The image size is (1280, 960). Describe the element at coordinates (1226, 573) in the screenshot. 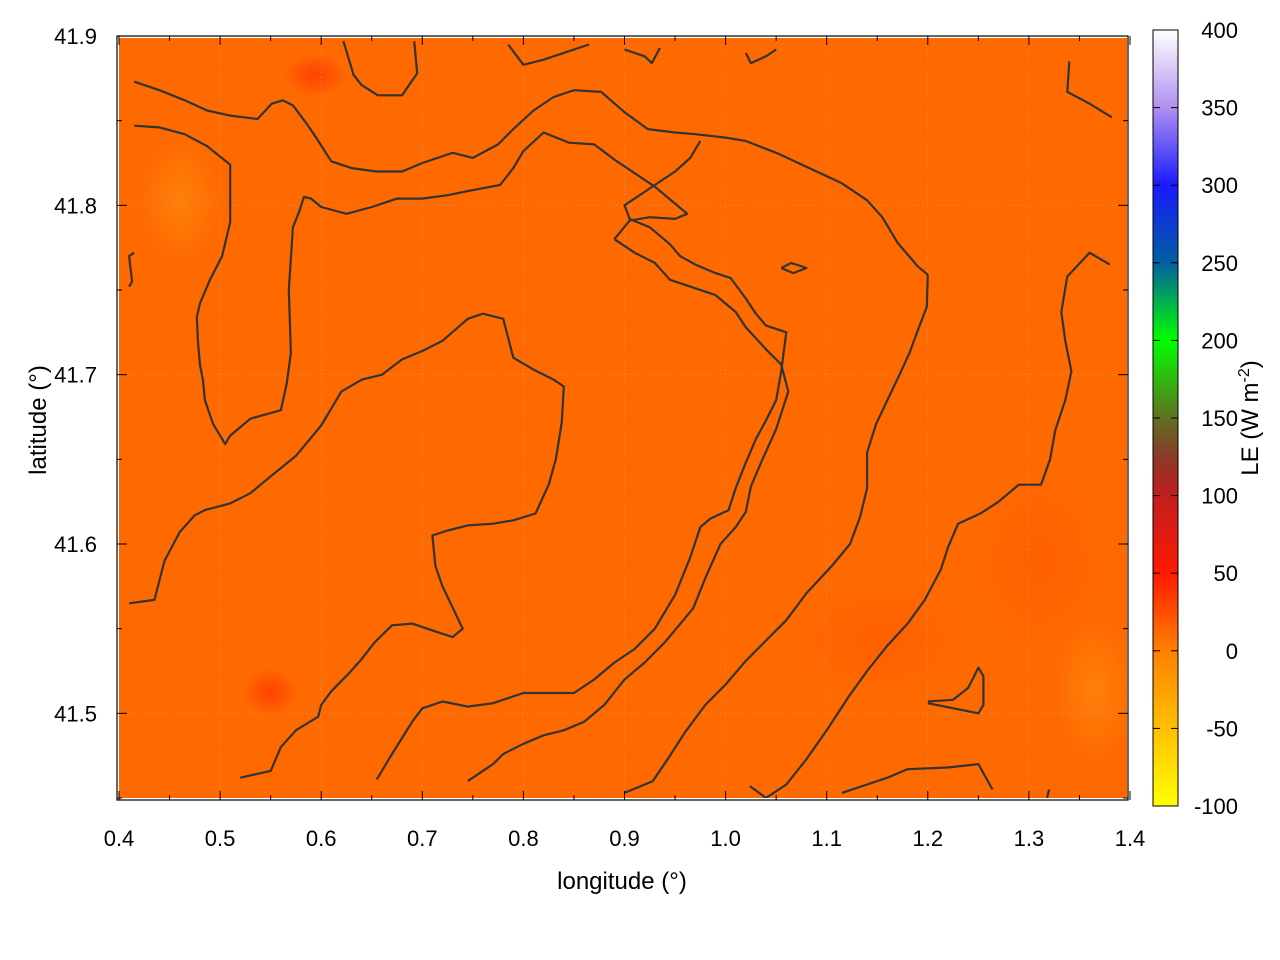

I see `colorbar-tick-label: 50` at that location.